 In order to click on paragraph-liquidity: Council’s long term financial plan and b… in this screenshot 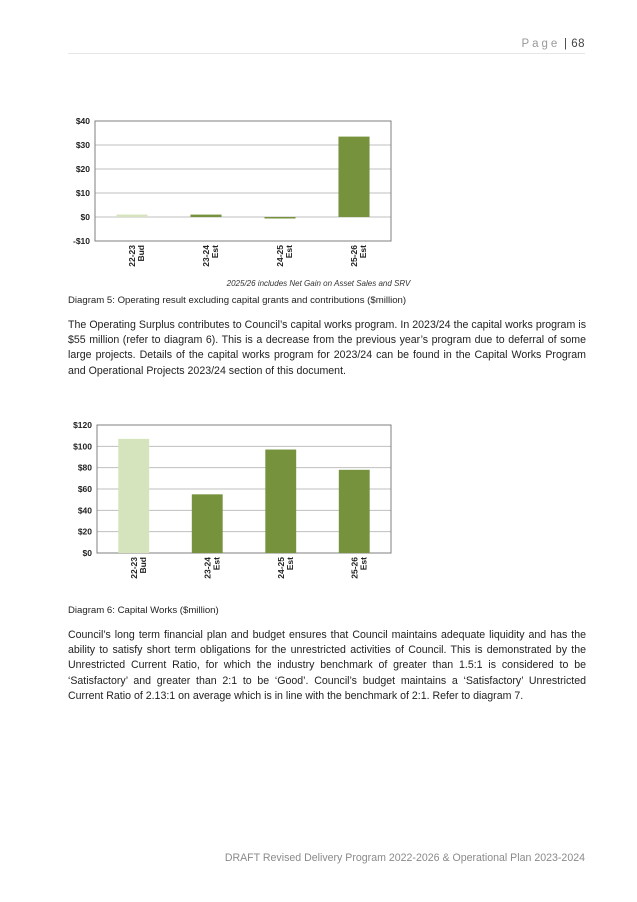, I will do `click(327, 665)`.